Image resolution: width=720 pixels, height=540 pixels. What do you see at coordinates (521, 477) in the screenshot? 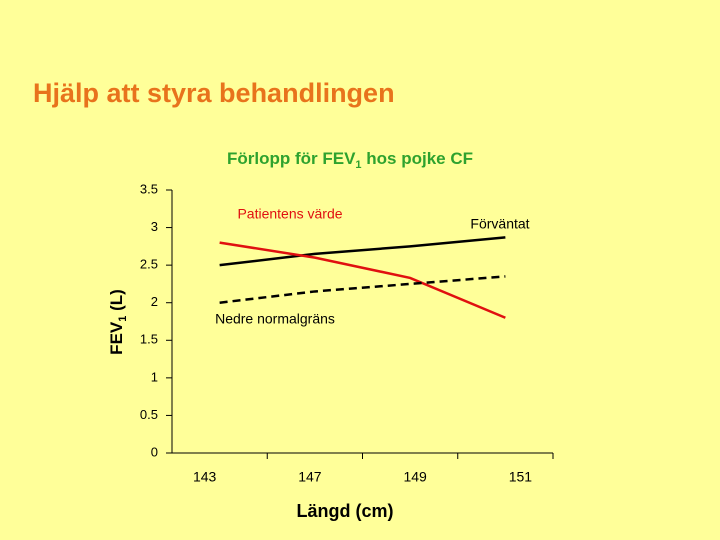
I see `x-tick-label: 151` at bounding box center [521, 477].